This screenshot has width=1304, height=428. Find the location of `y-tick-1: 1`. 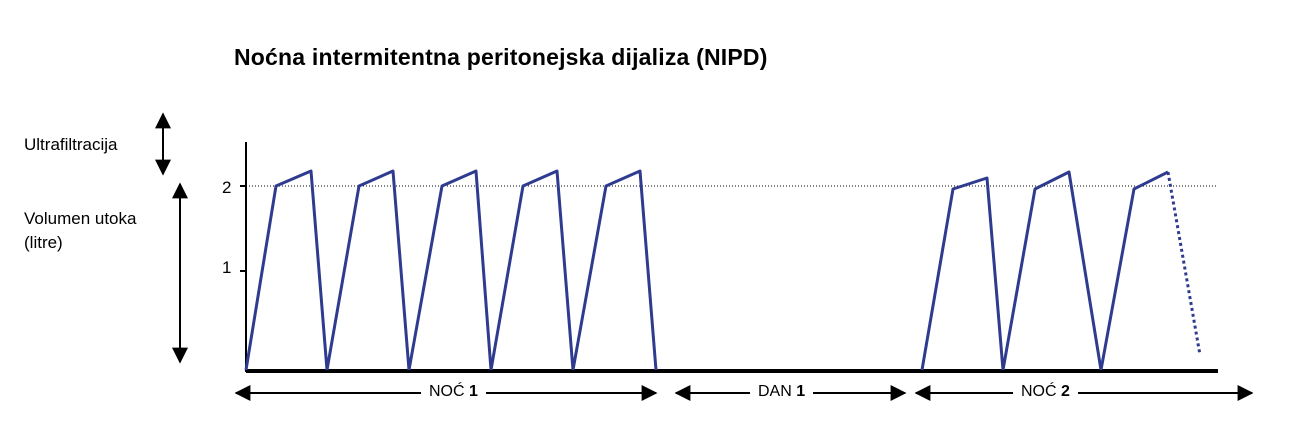

y-tick-1: 1 is located at coordinates (227, 267).